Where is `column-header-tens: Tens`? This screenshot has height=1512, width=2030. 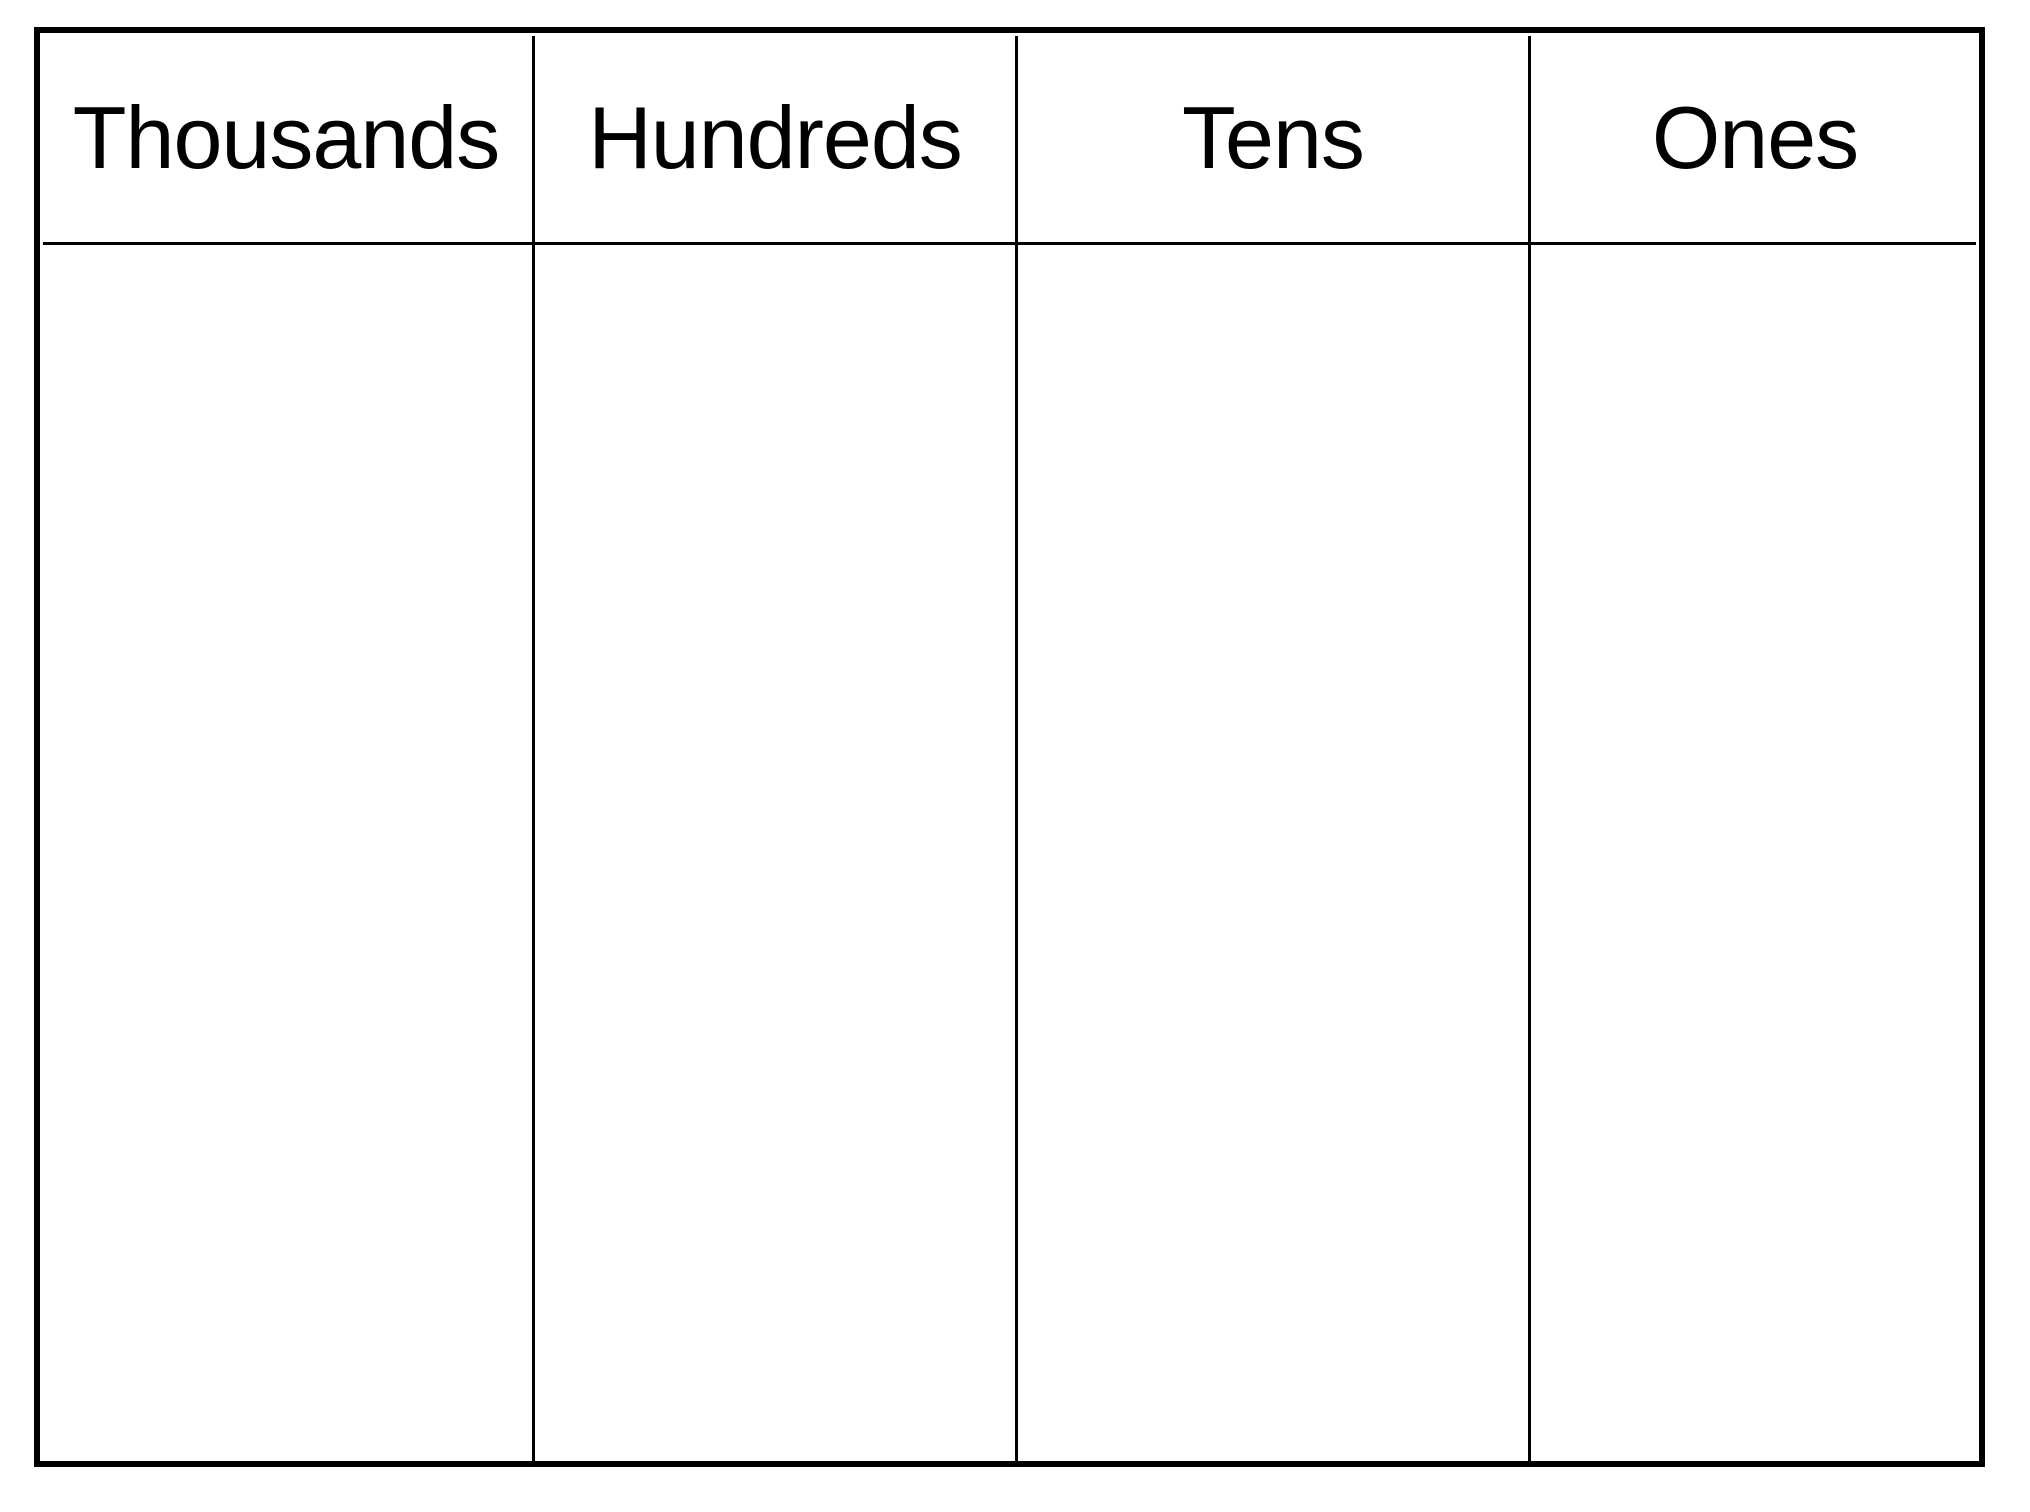 column-header-tens: Tens is located at coordinates (1273, 137).